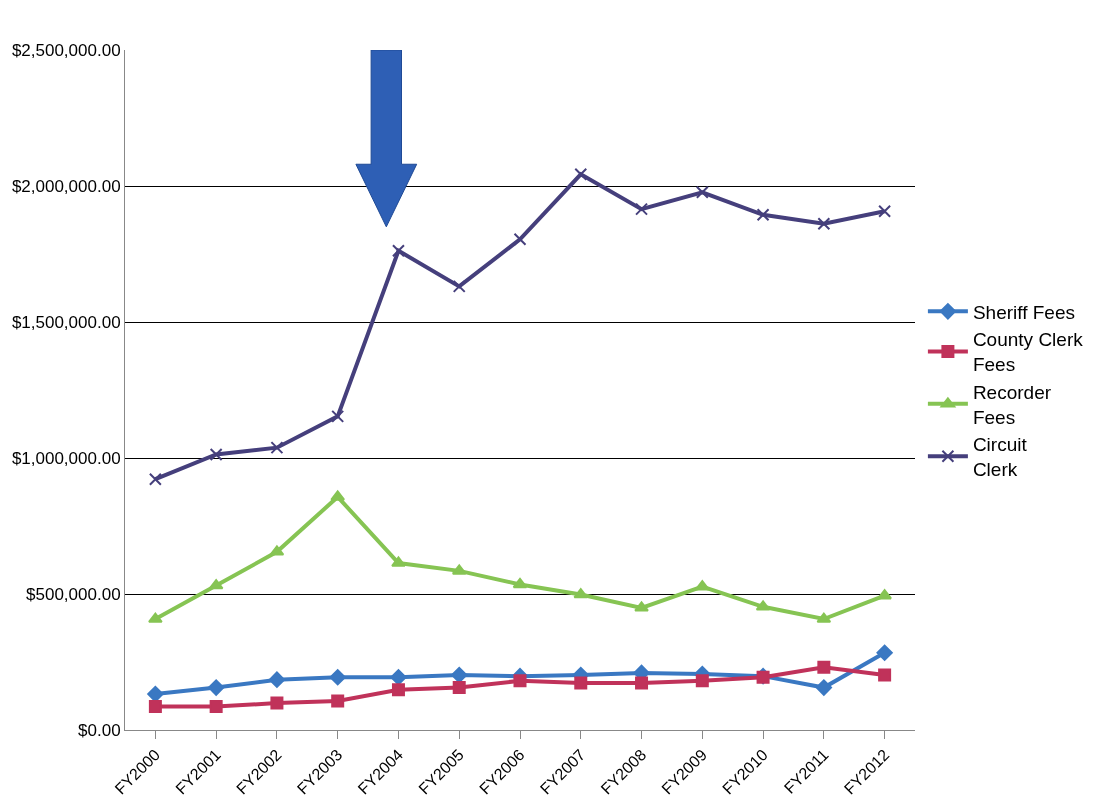 This screenshot has height=810, width=1101. I want to click on y-tick-label: $2,000,000.00, so click(66, 186).